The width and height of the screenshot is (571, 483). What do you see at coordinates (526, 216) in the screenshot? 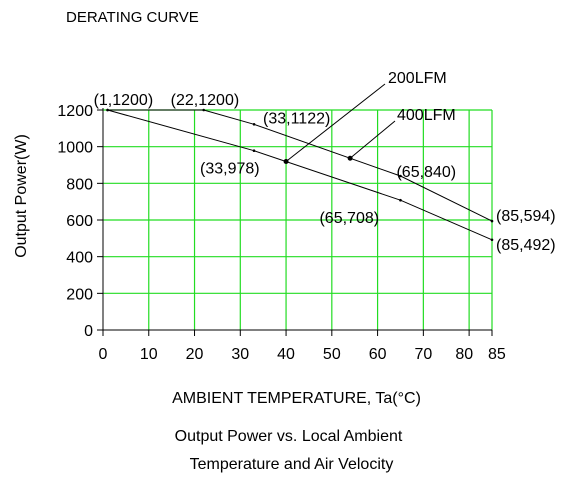
I see `point-label-6: (85,594)` at bounding box center [526, 216].